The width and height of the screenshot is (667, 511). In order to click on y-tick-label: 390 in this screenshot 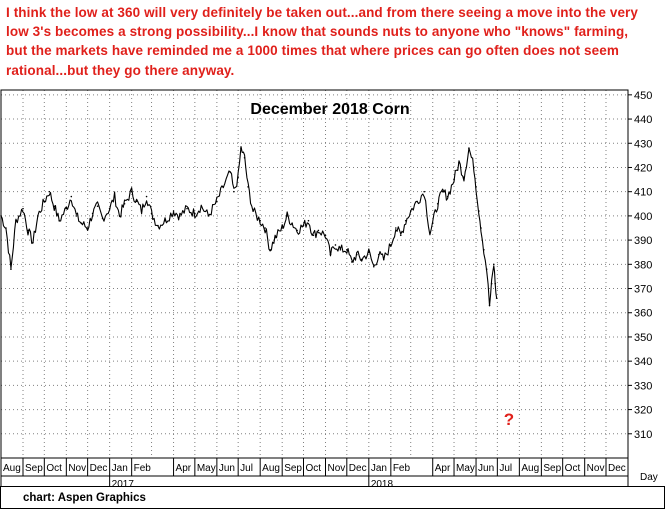, I will do `click(643, 241)`.